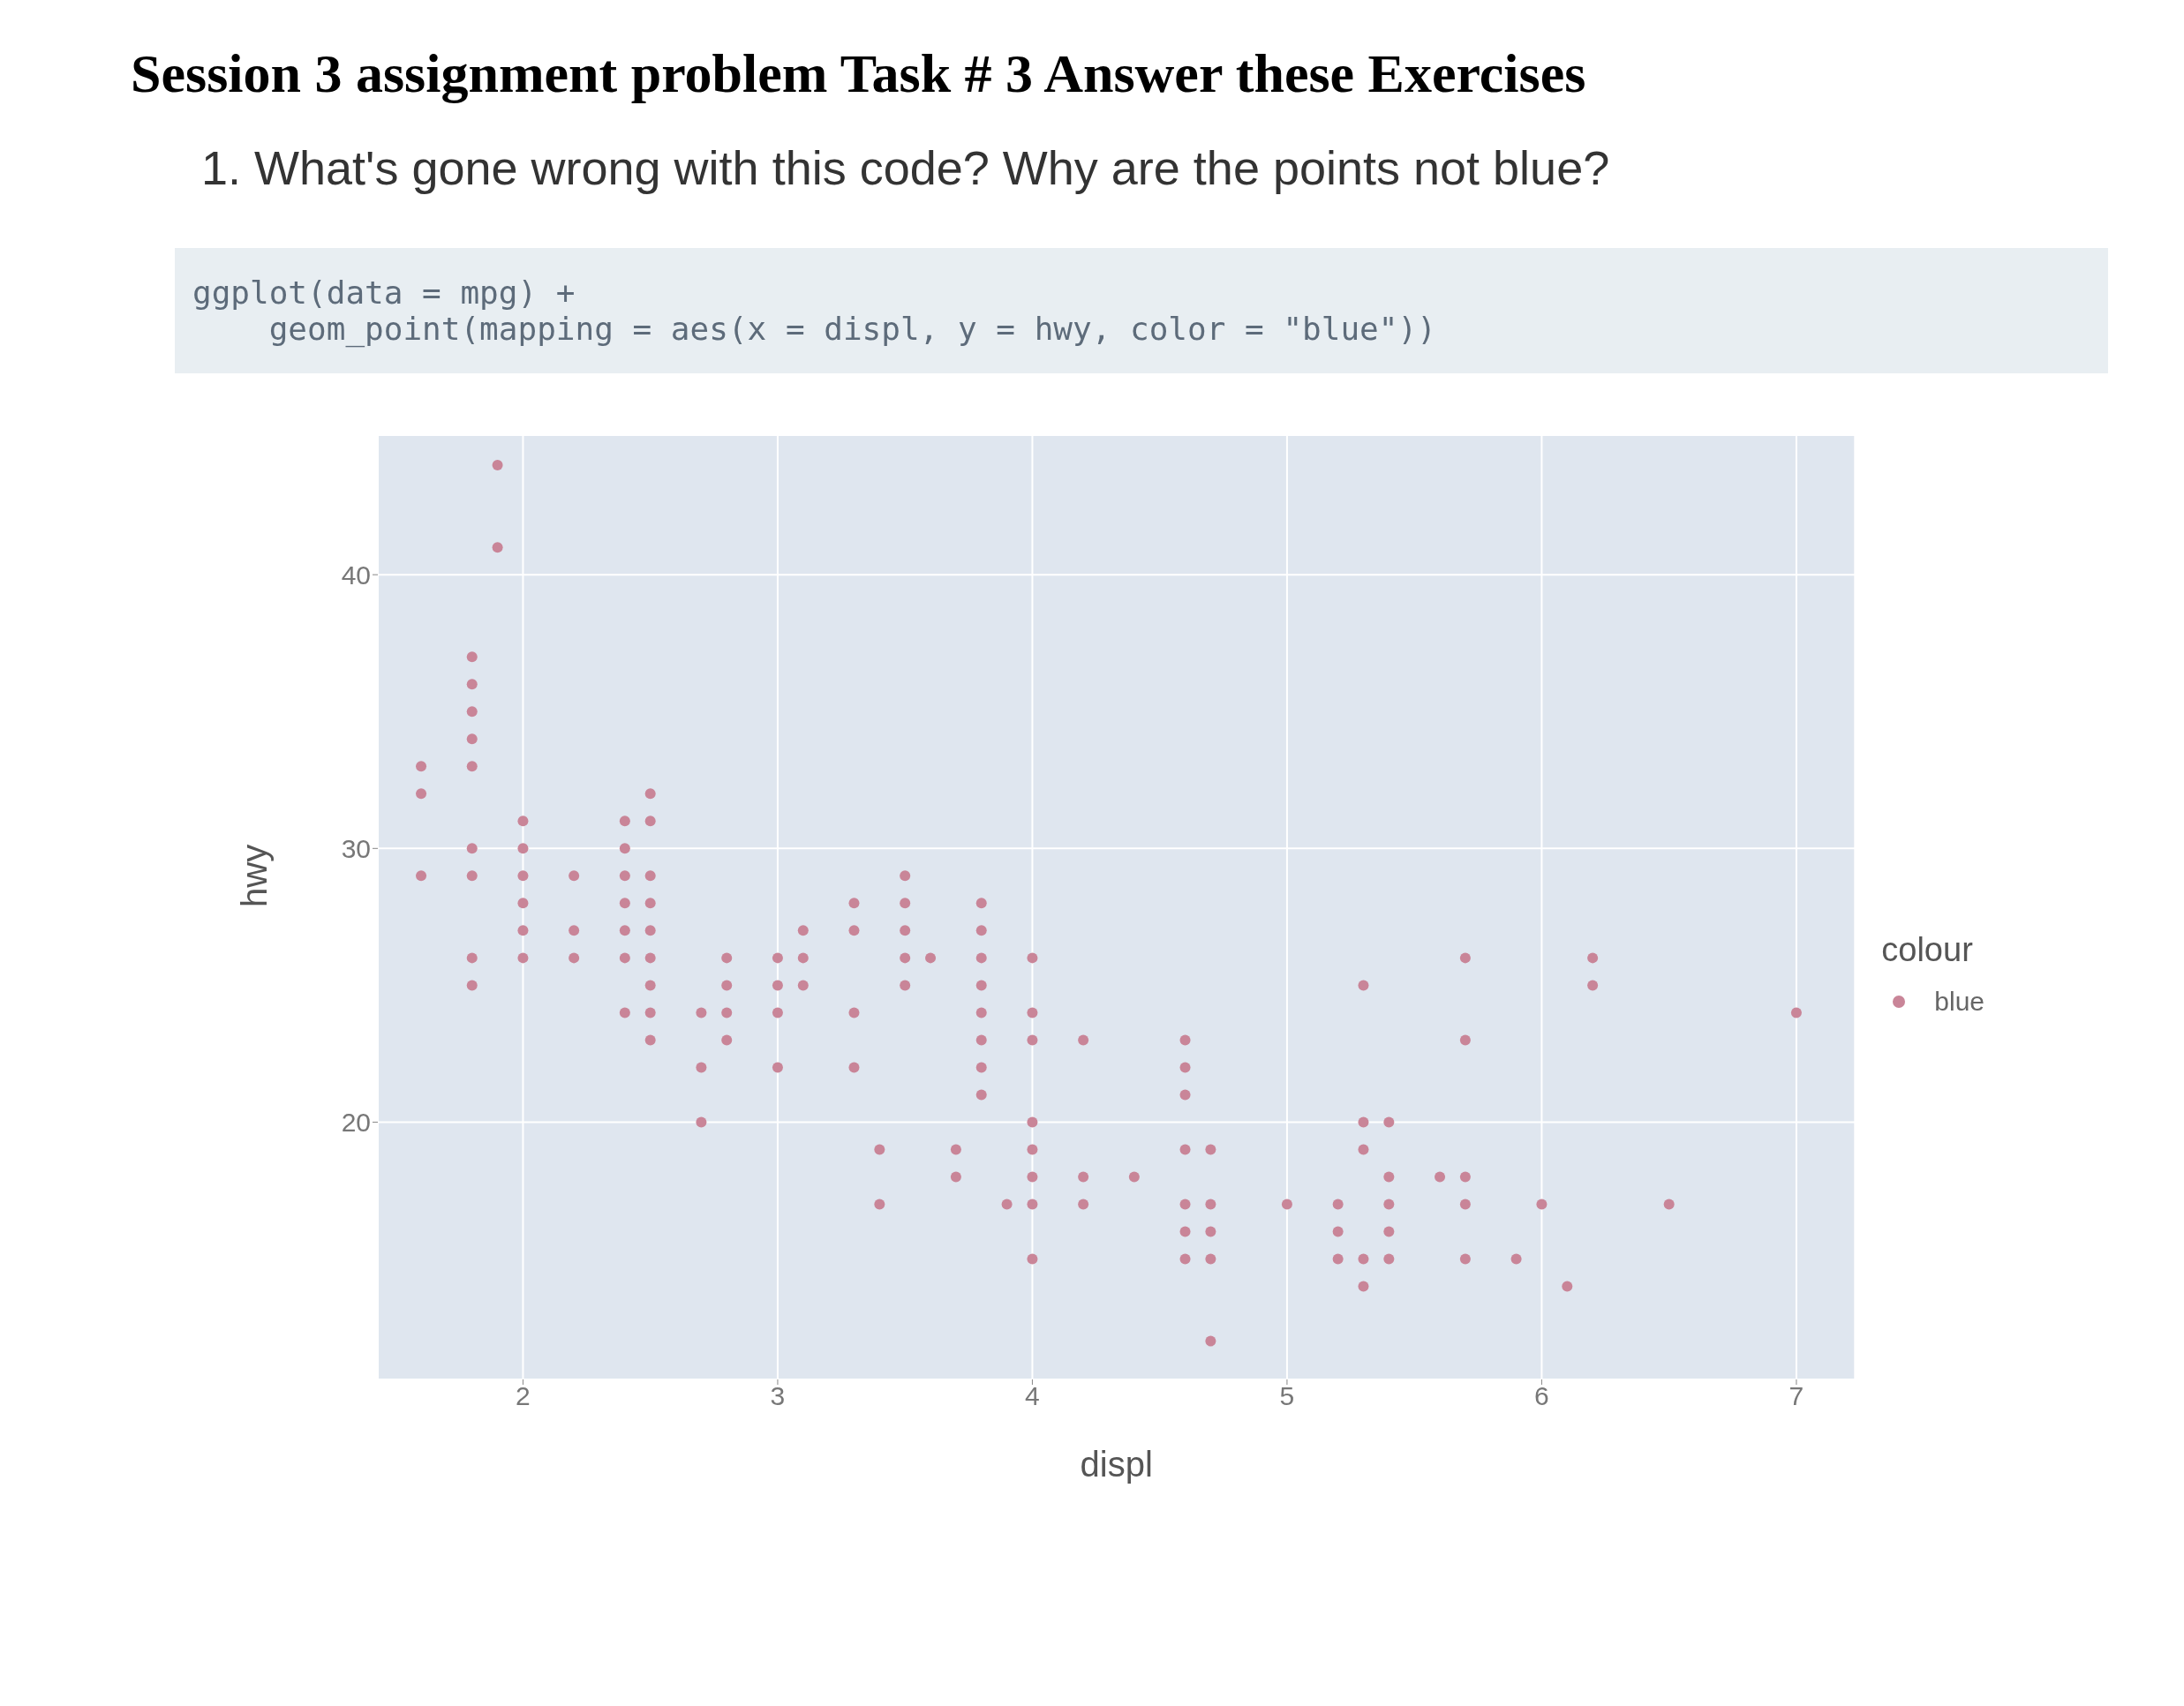 This screenshot has width=2184, height=1706. I want to click on y-tick-label: 40, so click(356, 575).